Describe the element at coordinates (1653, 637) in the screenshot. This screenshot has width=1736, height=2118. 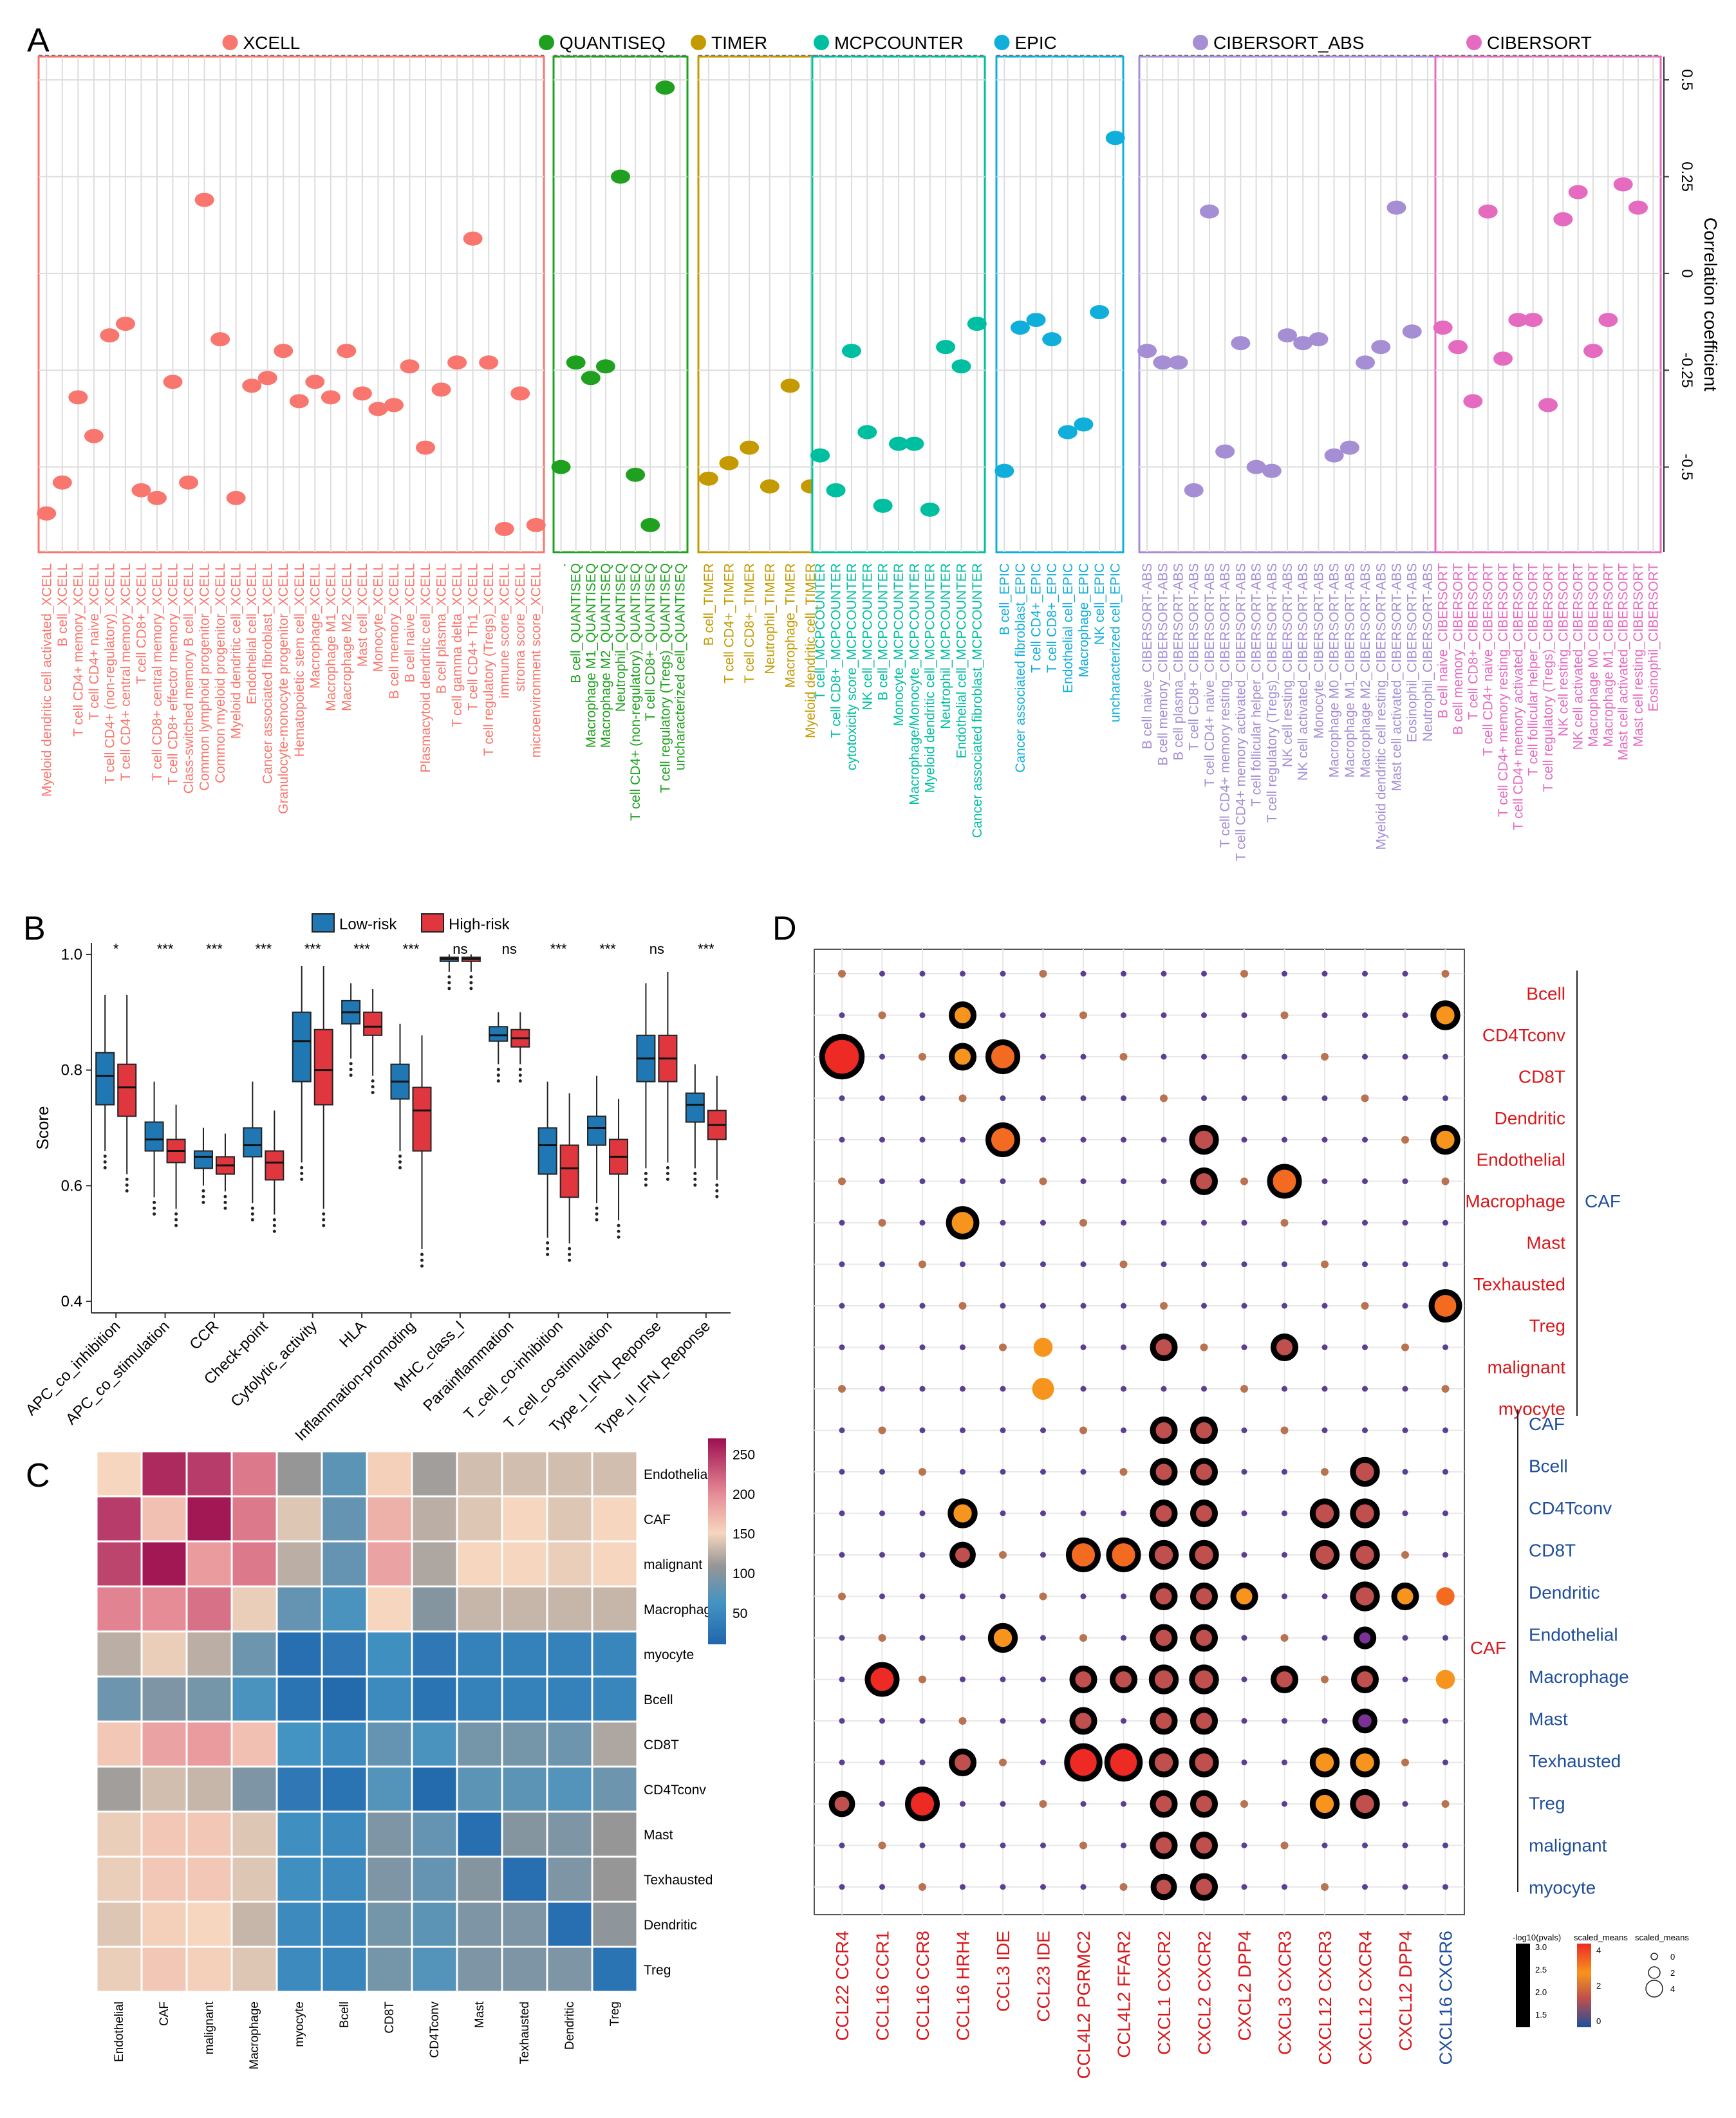
I see `x-tick-label: Eosinophil_CIBERSORT` at that location.